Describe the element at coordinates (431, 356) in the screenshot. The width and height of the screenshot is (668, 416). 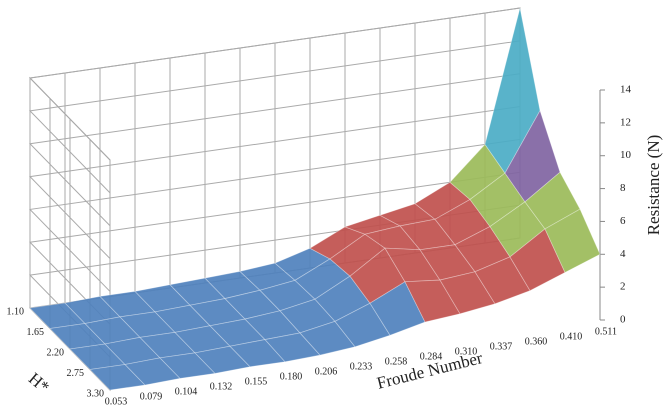
I see `x-tick-label: 0.284` at that location.